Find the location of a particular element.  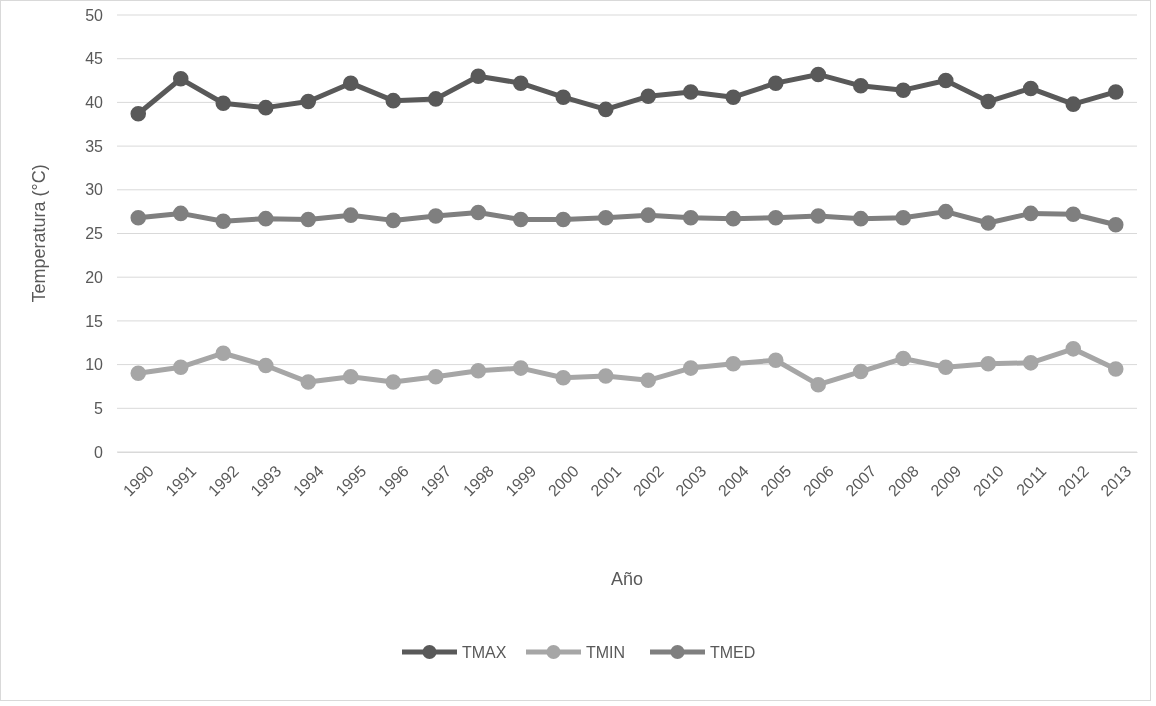

legend-label: TMED is located at coordinates (733, 652).